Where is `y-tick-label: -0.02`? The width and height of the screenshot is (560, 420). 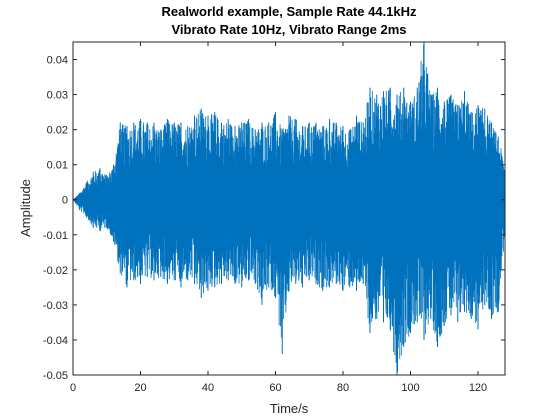
y-tick-label: -0.02 is located at coordinates (55, 271).